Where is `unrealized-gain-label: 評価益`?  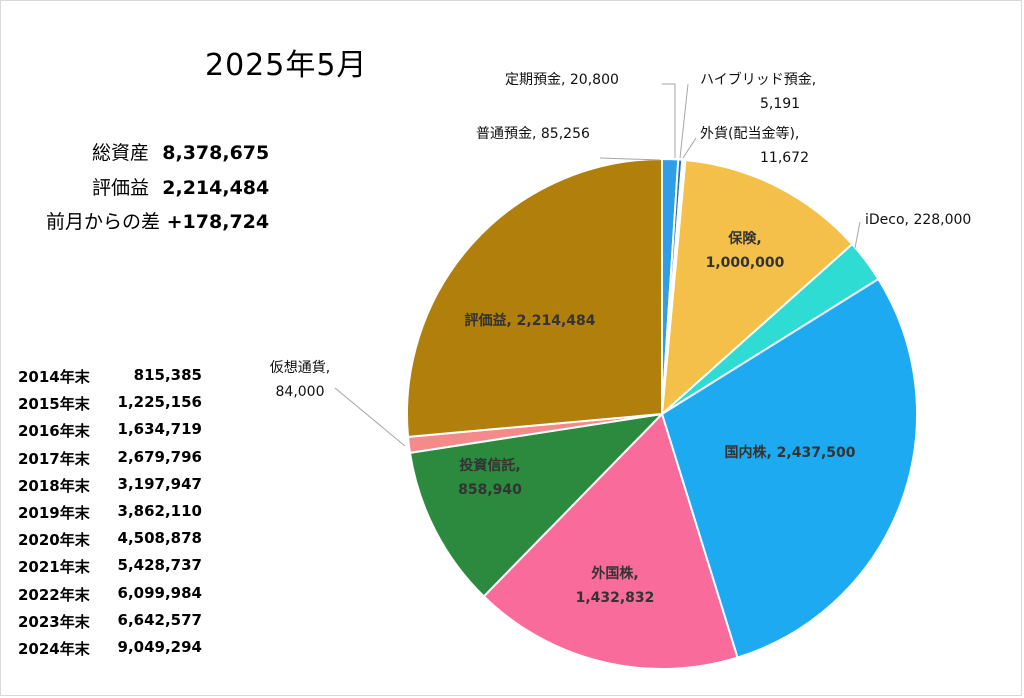 unrealized-gain-label: 評価益 is located at coordinates (121, 188).